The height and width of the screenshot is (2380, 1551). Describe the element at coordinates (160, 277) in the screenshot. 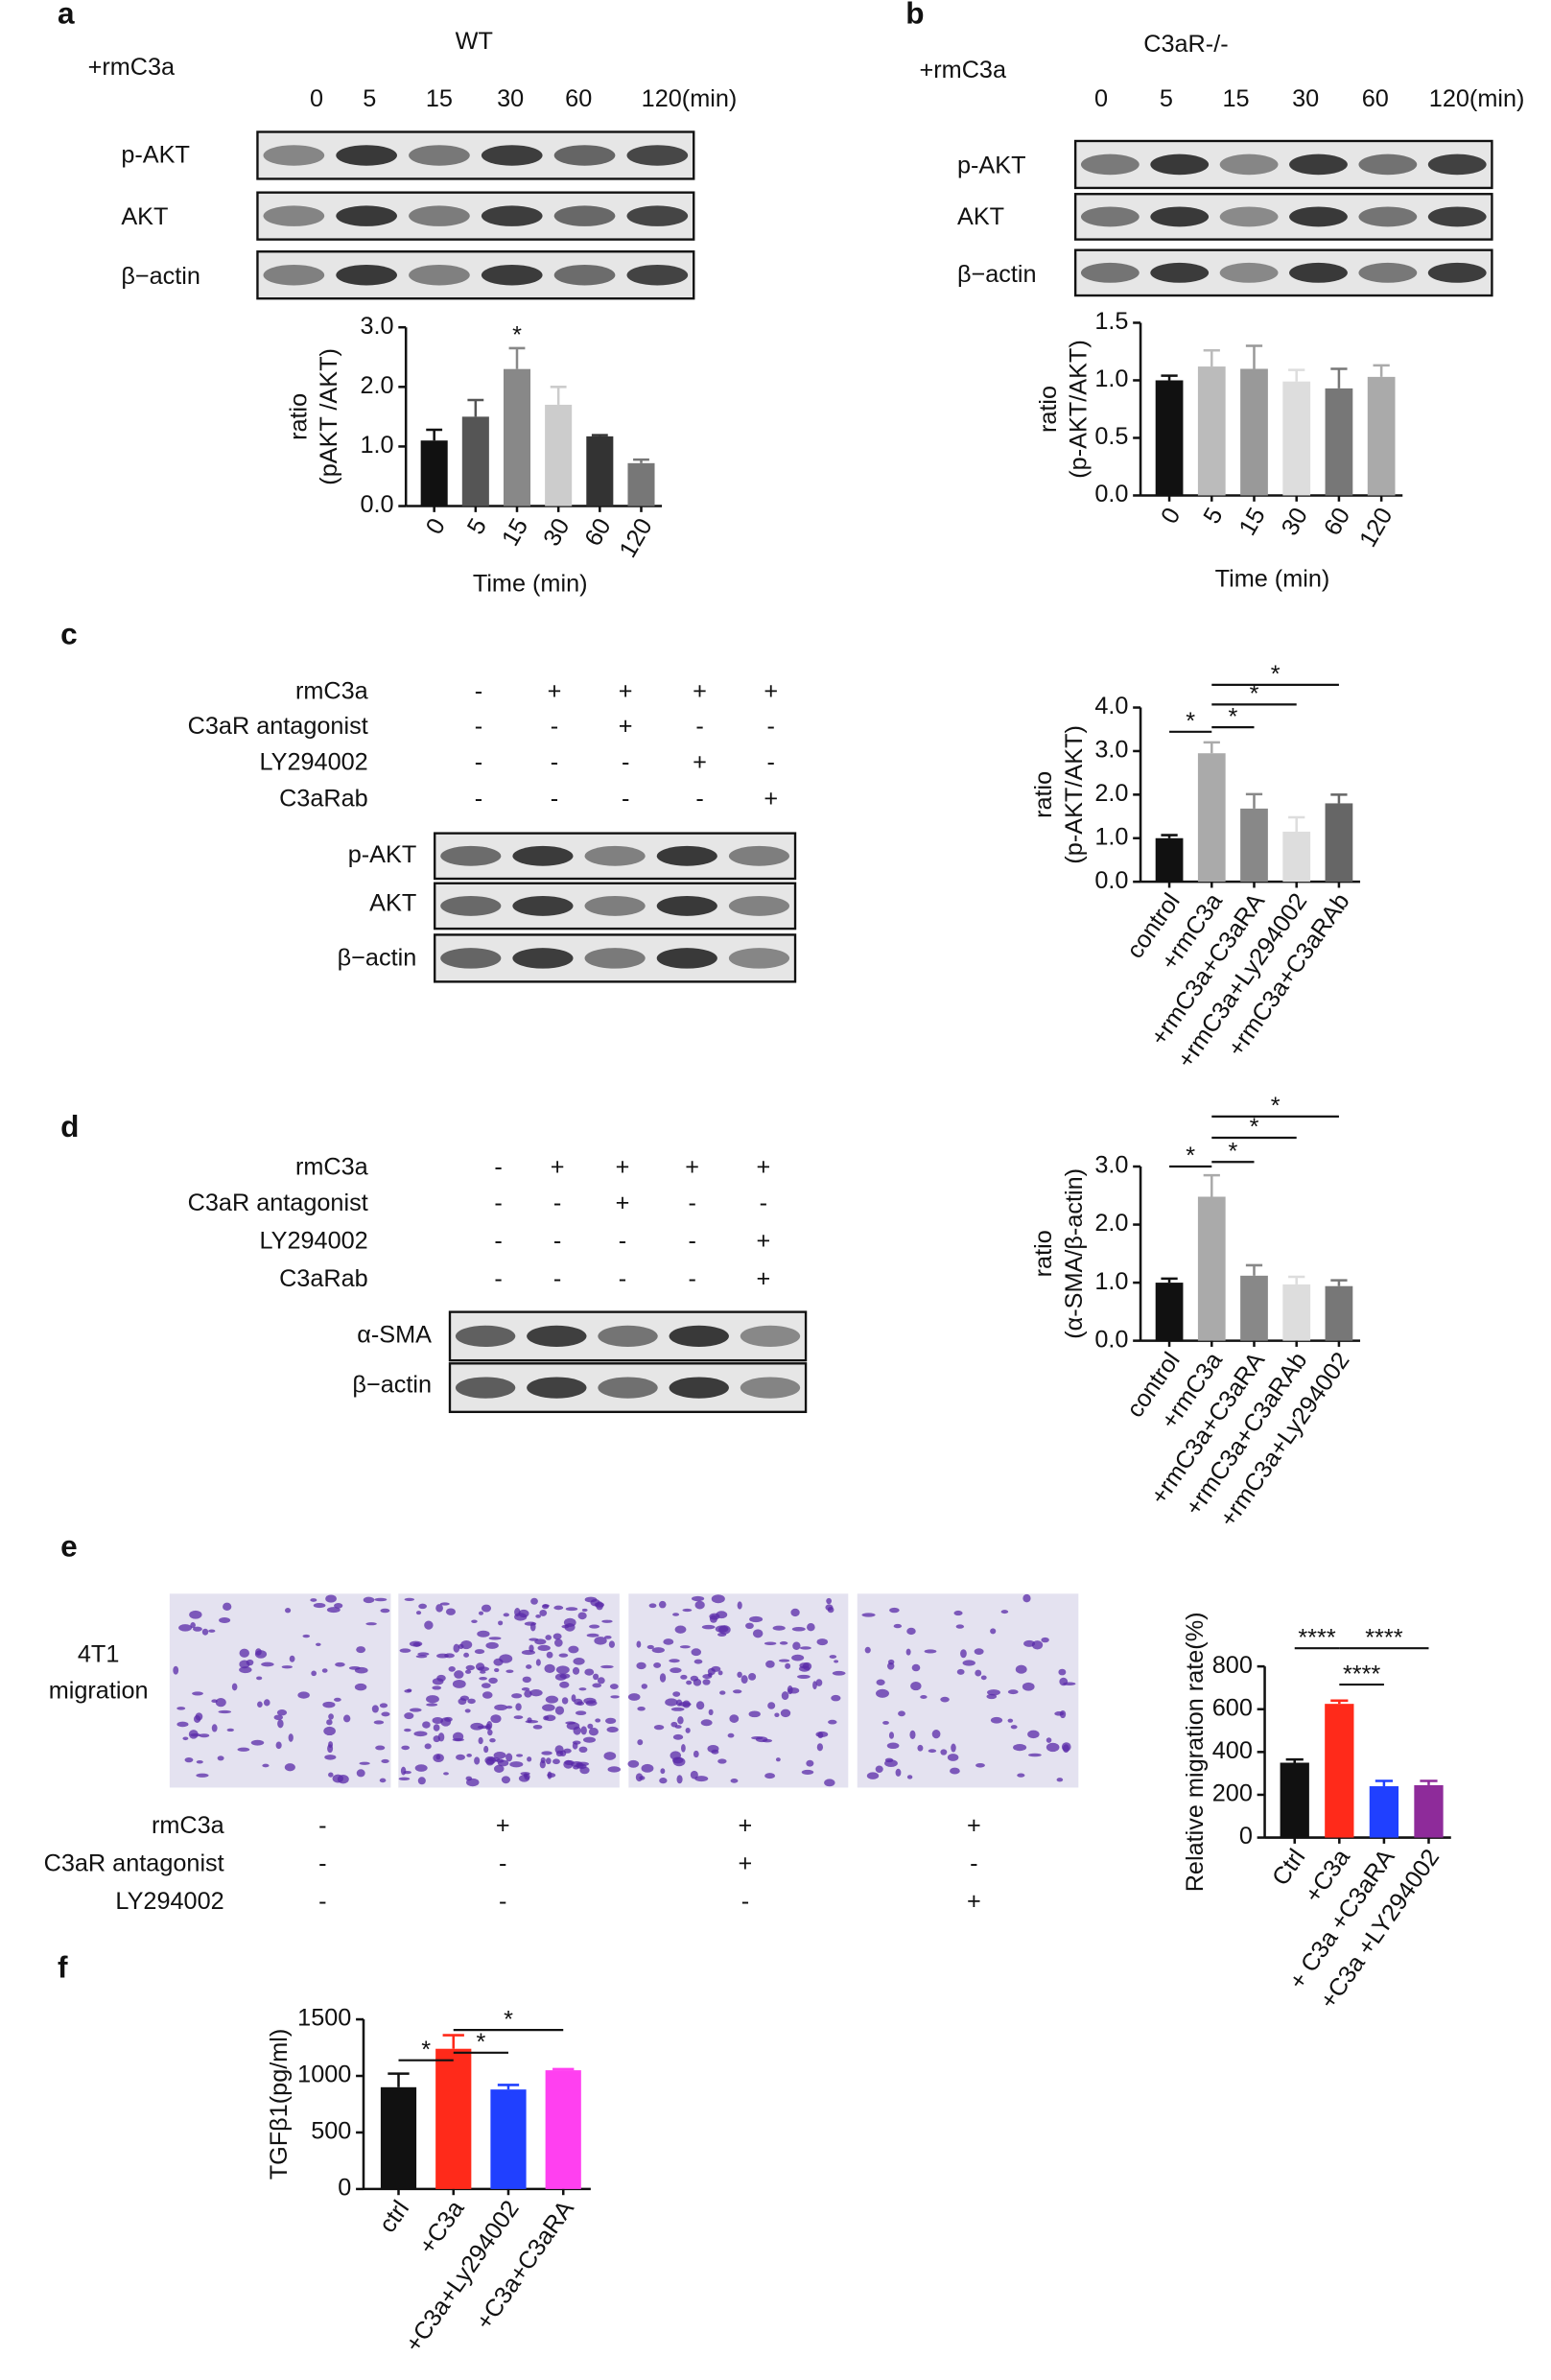

I see `band-label: β−actin` at that location.